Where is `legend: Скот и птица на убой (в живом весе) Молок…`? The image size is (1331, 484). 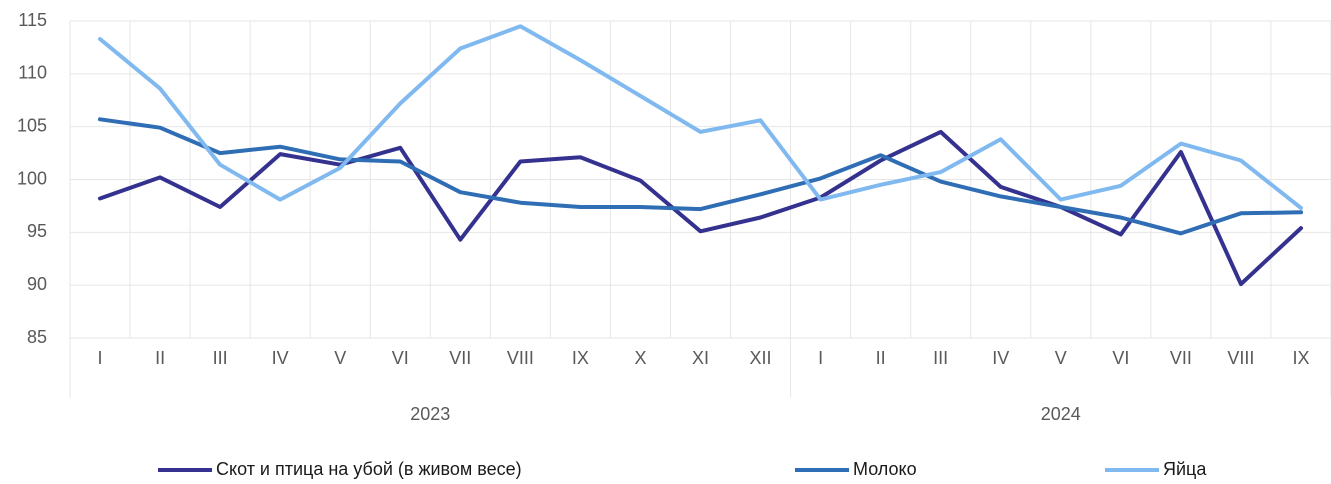
legend: Скот и птица на убой (в живом весе) Молок… is located at coordinates (682, 469).